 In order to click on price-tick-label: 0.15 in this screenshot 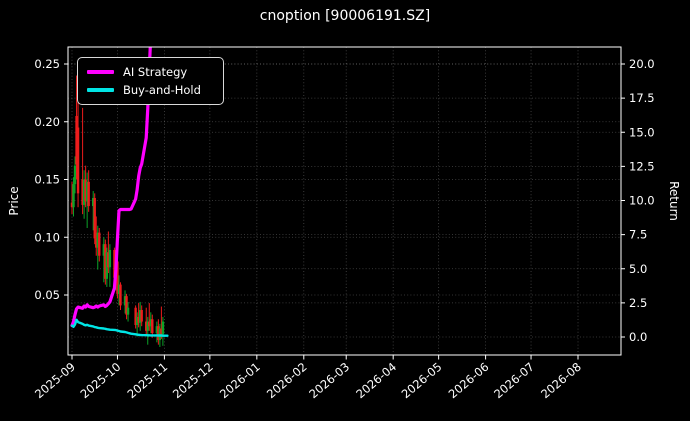, I will do `click(47, 180)`.